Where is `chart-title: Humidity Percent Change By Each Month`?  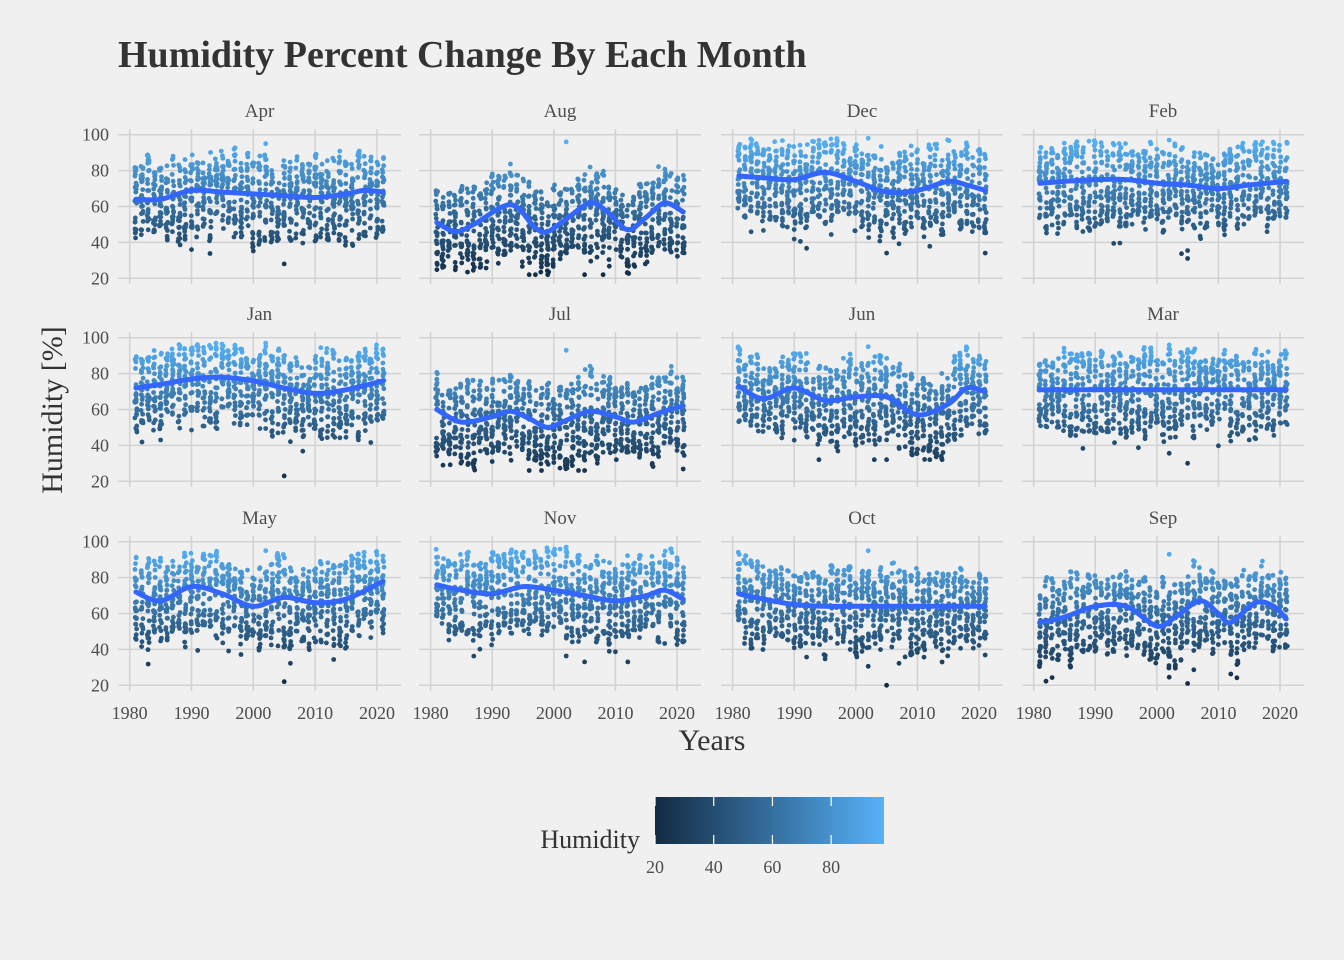 chart-title: Humidity Percent Change By Each Month is located at coordinates (462, 55).